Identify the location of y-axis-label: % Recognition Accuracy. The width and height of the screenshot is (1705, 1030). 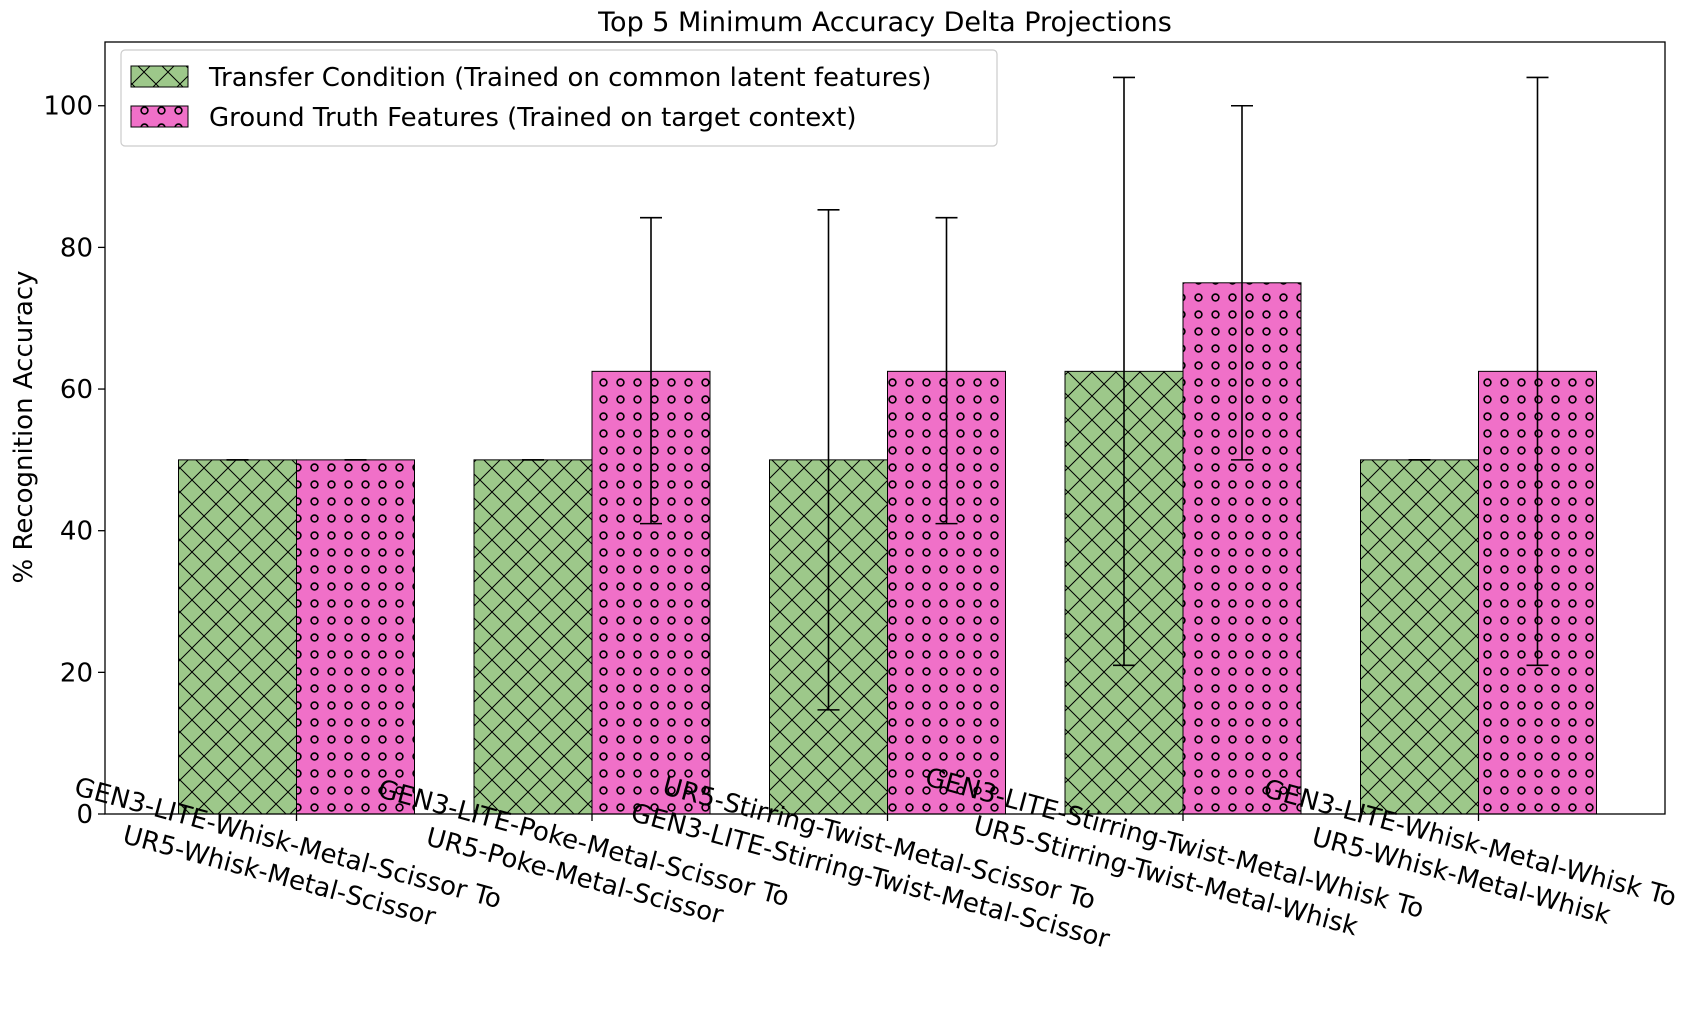
(24, 426).